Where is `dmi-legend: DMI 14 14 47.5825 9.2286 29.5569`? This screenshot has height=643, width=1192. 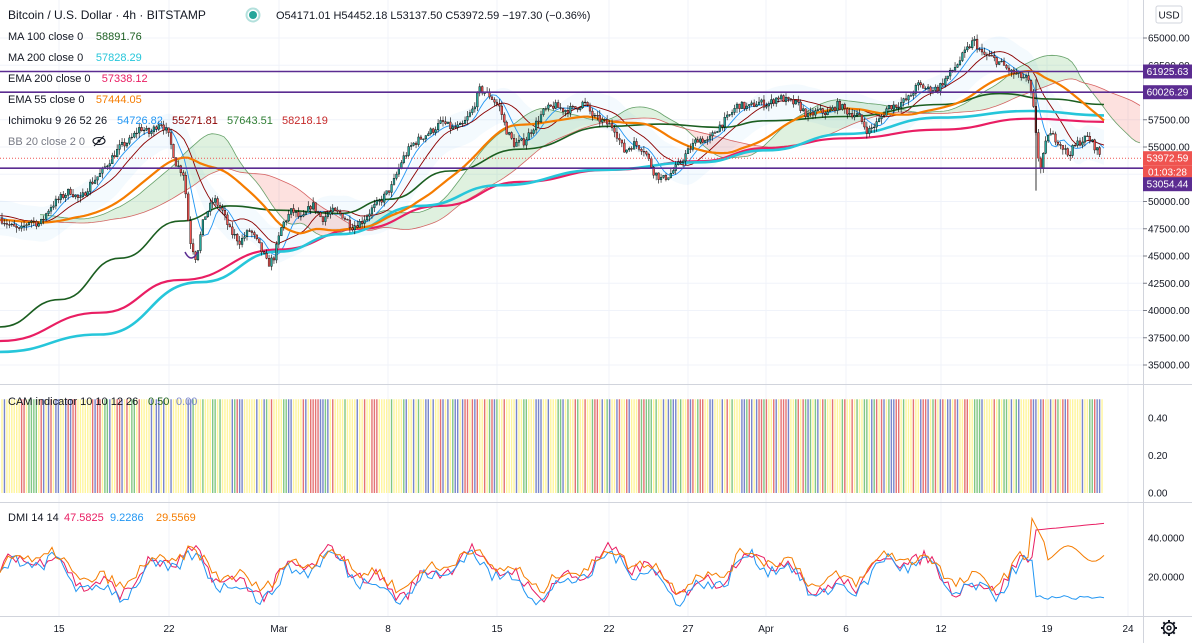 dmi-legend: DMI 14 14 47.5825 9.2286 29.5569 is located at coordinates (102, 518).